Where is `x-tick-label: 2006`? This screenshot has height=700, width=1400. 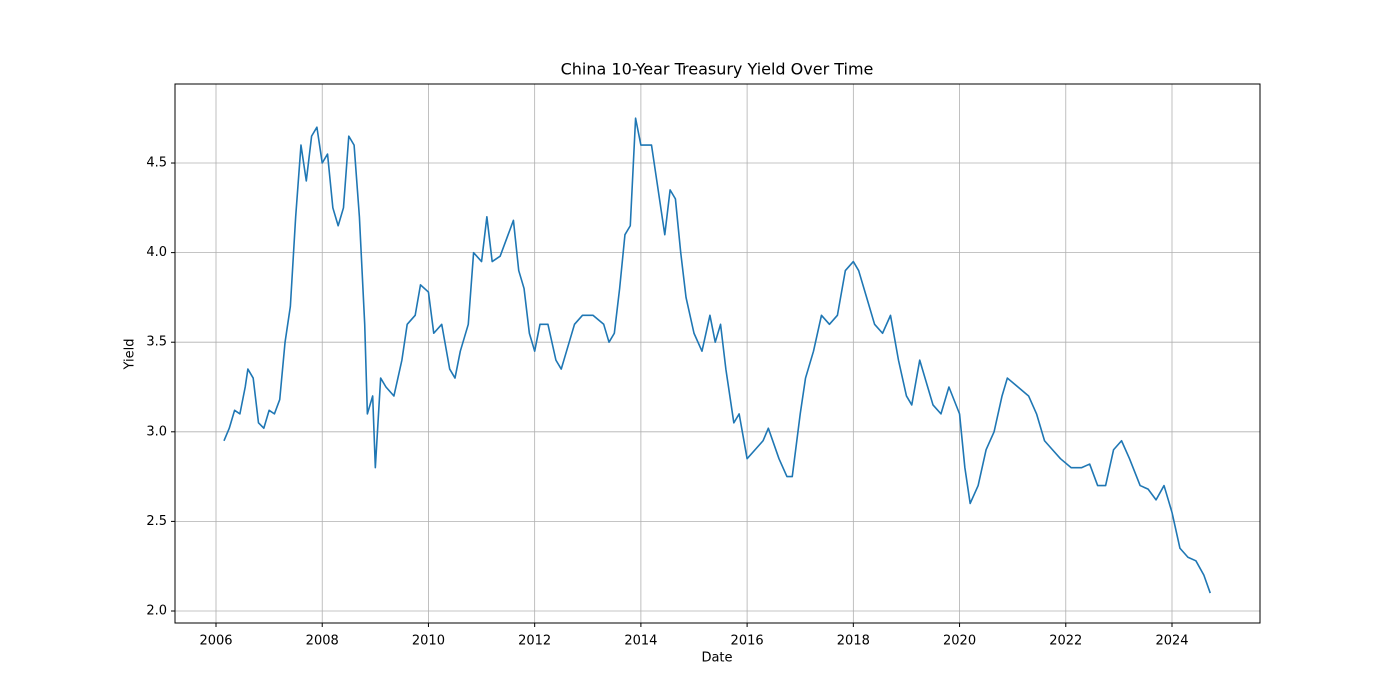
x-tick-label: 2006 is located at coordinates (215, 641).